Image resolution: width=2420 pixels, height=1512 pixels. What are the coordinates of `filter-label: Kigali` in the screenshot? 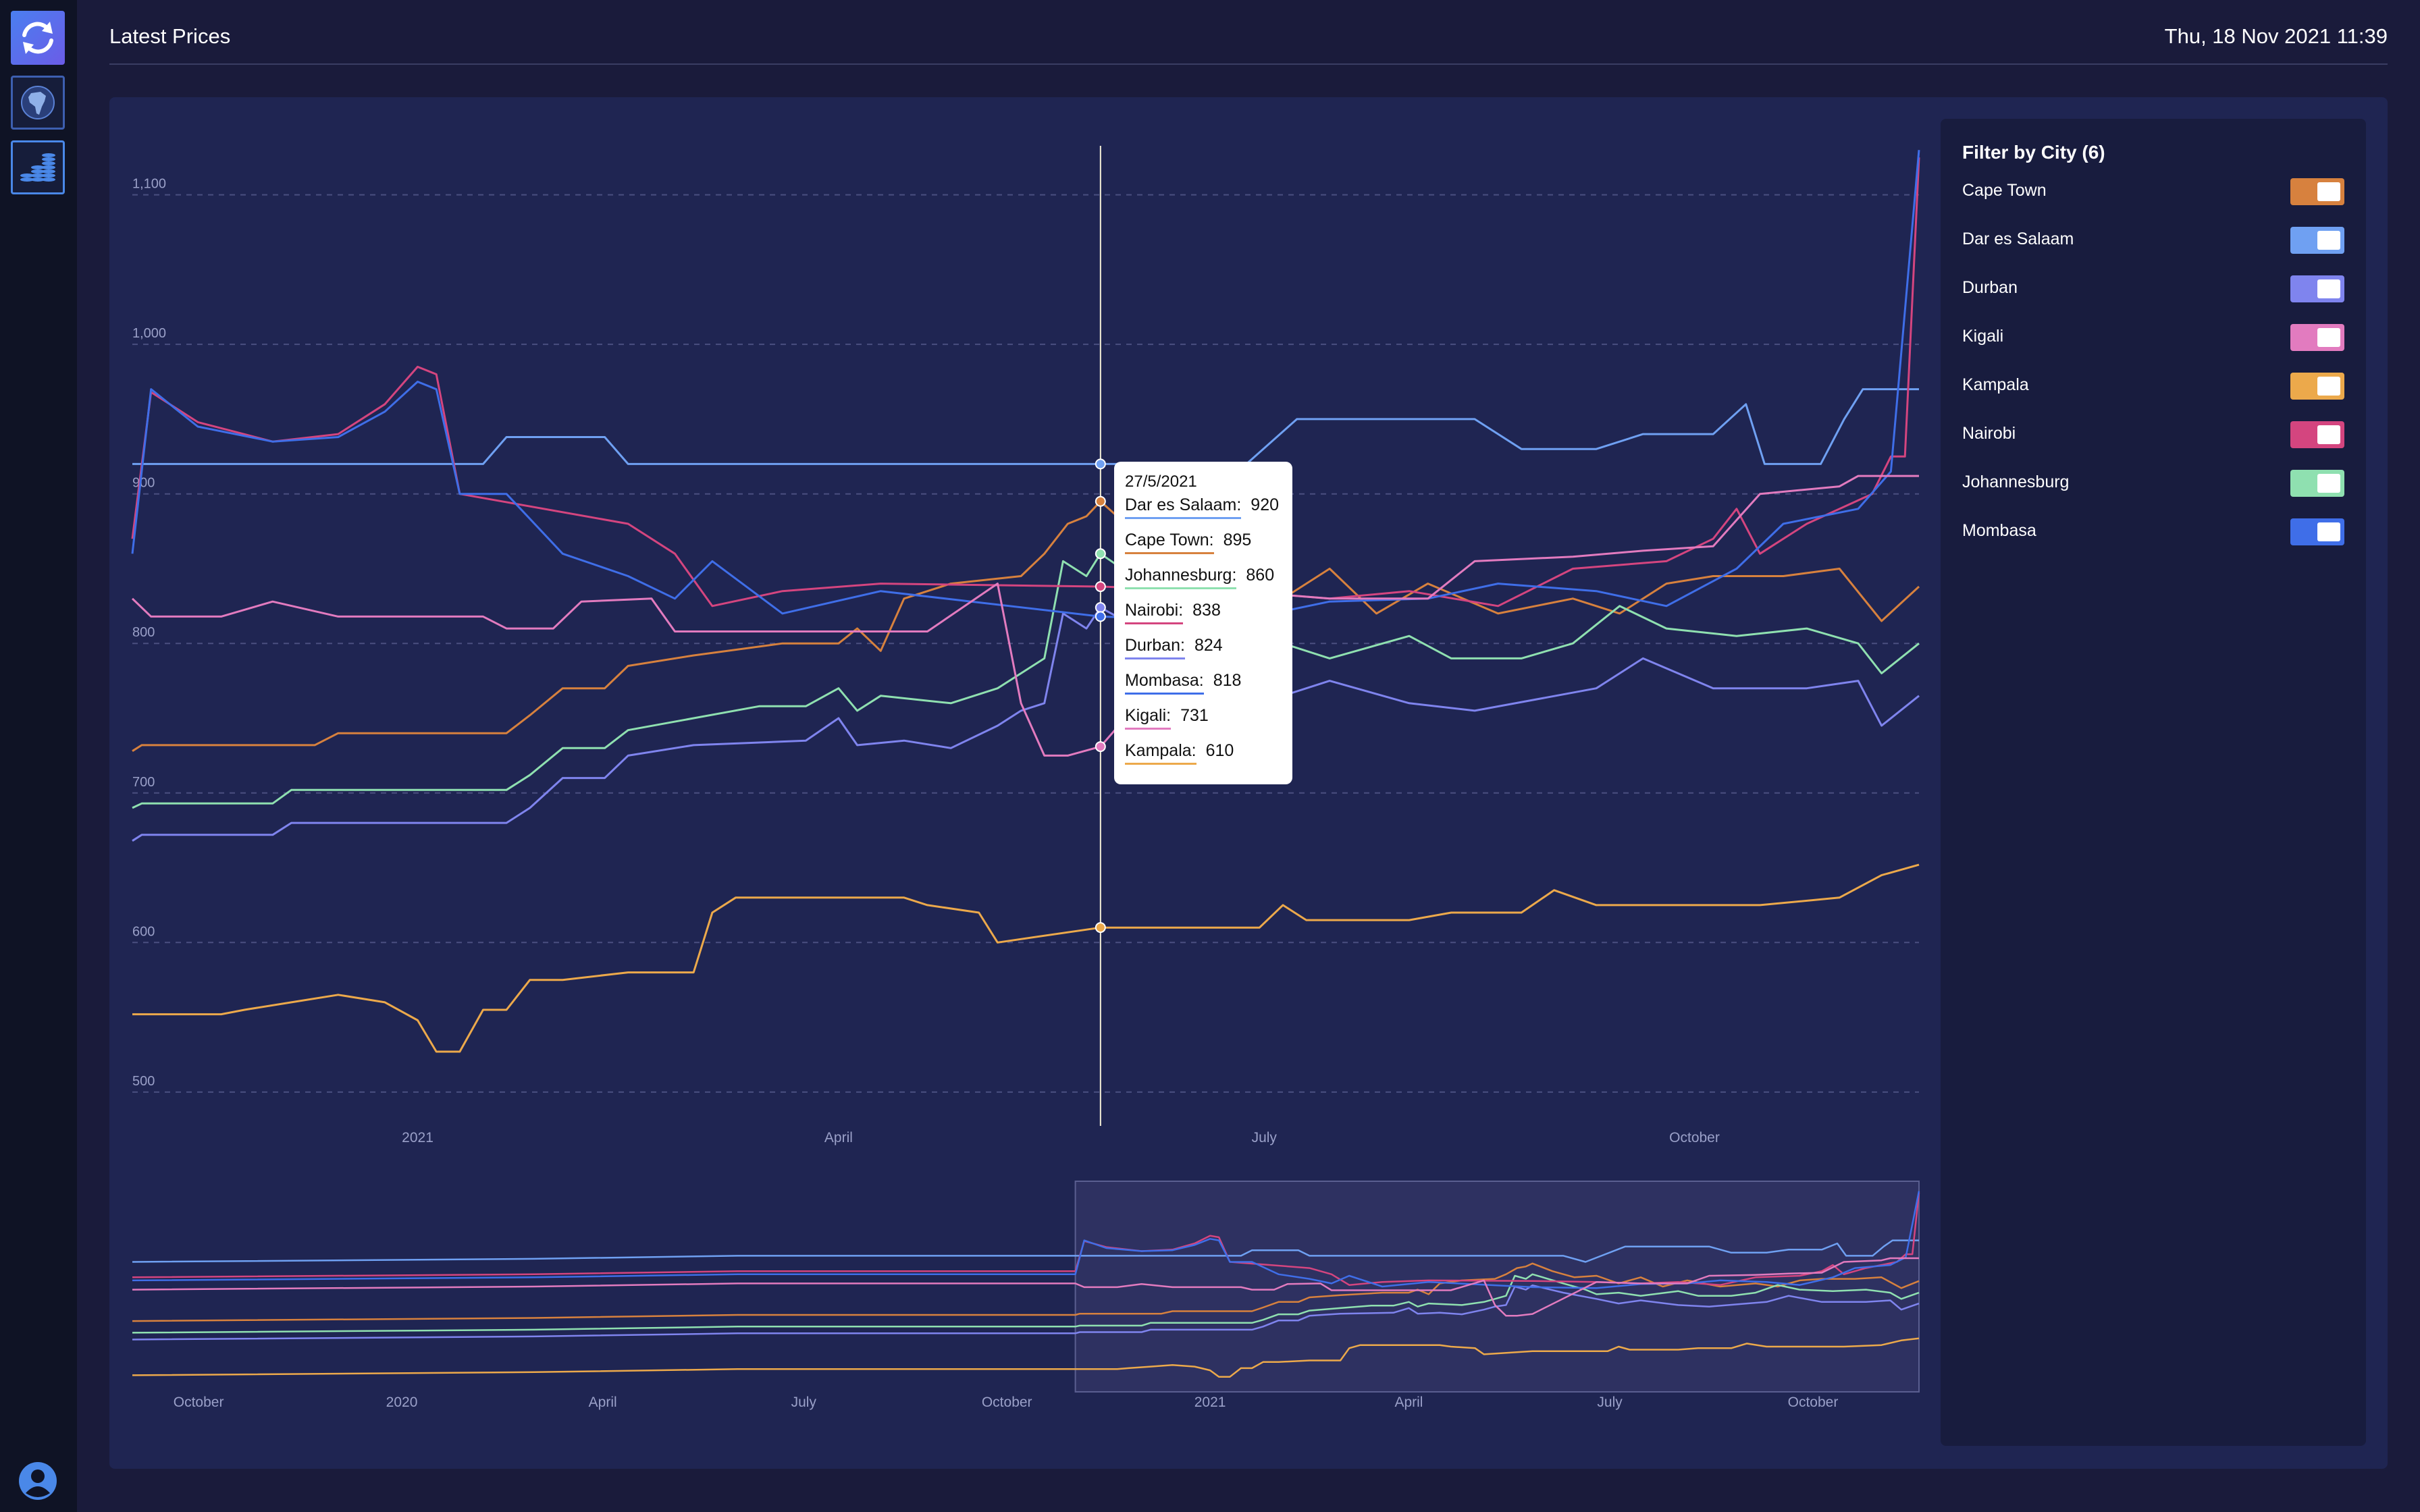 It's located at (1983, 336).